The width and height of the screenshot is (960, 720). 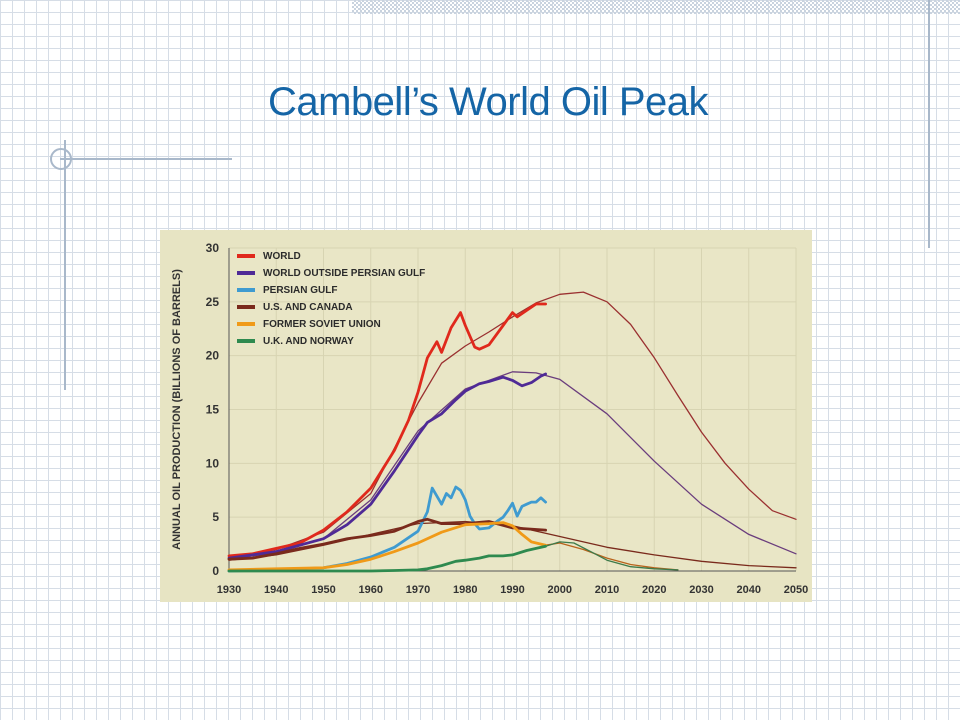 I want to click on x-tick-label: 1970, so click(x=418, y=590).